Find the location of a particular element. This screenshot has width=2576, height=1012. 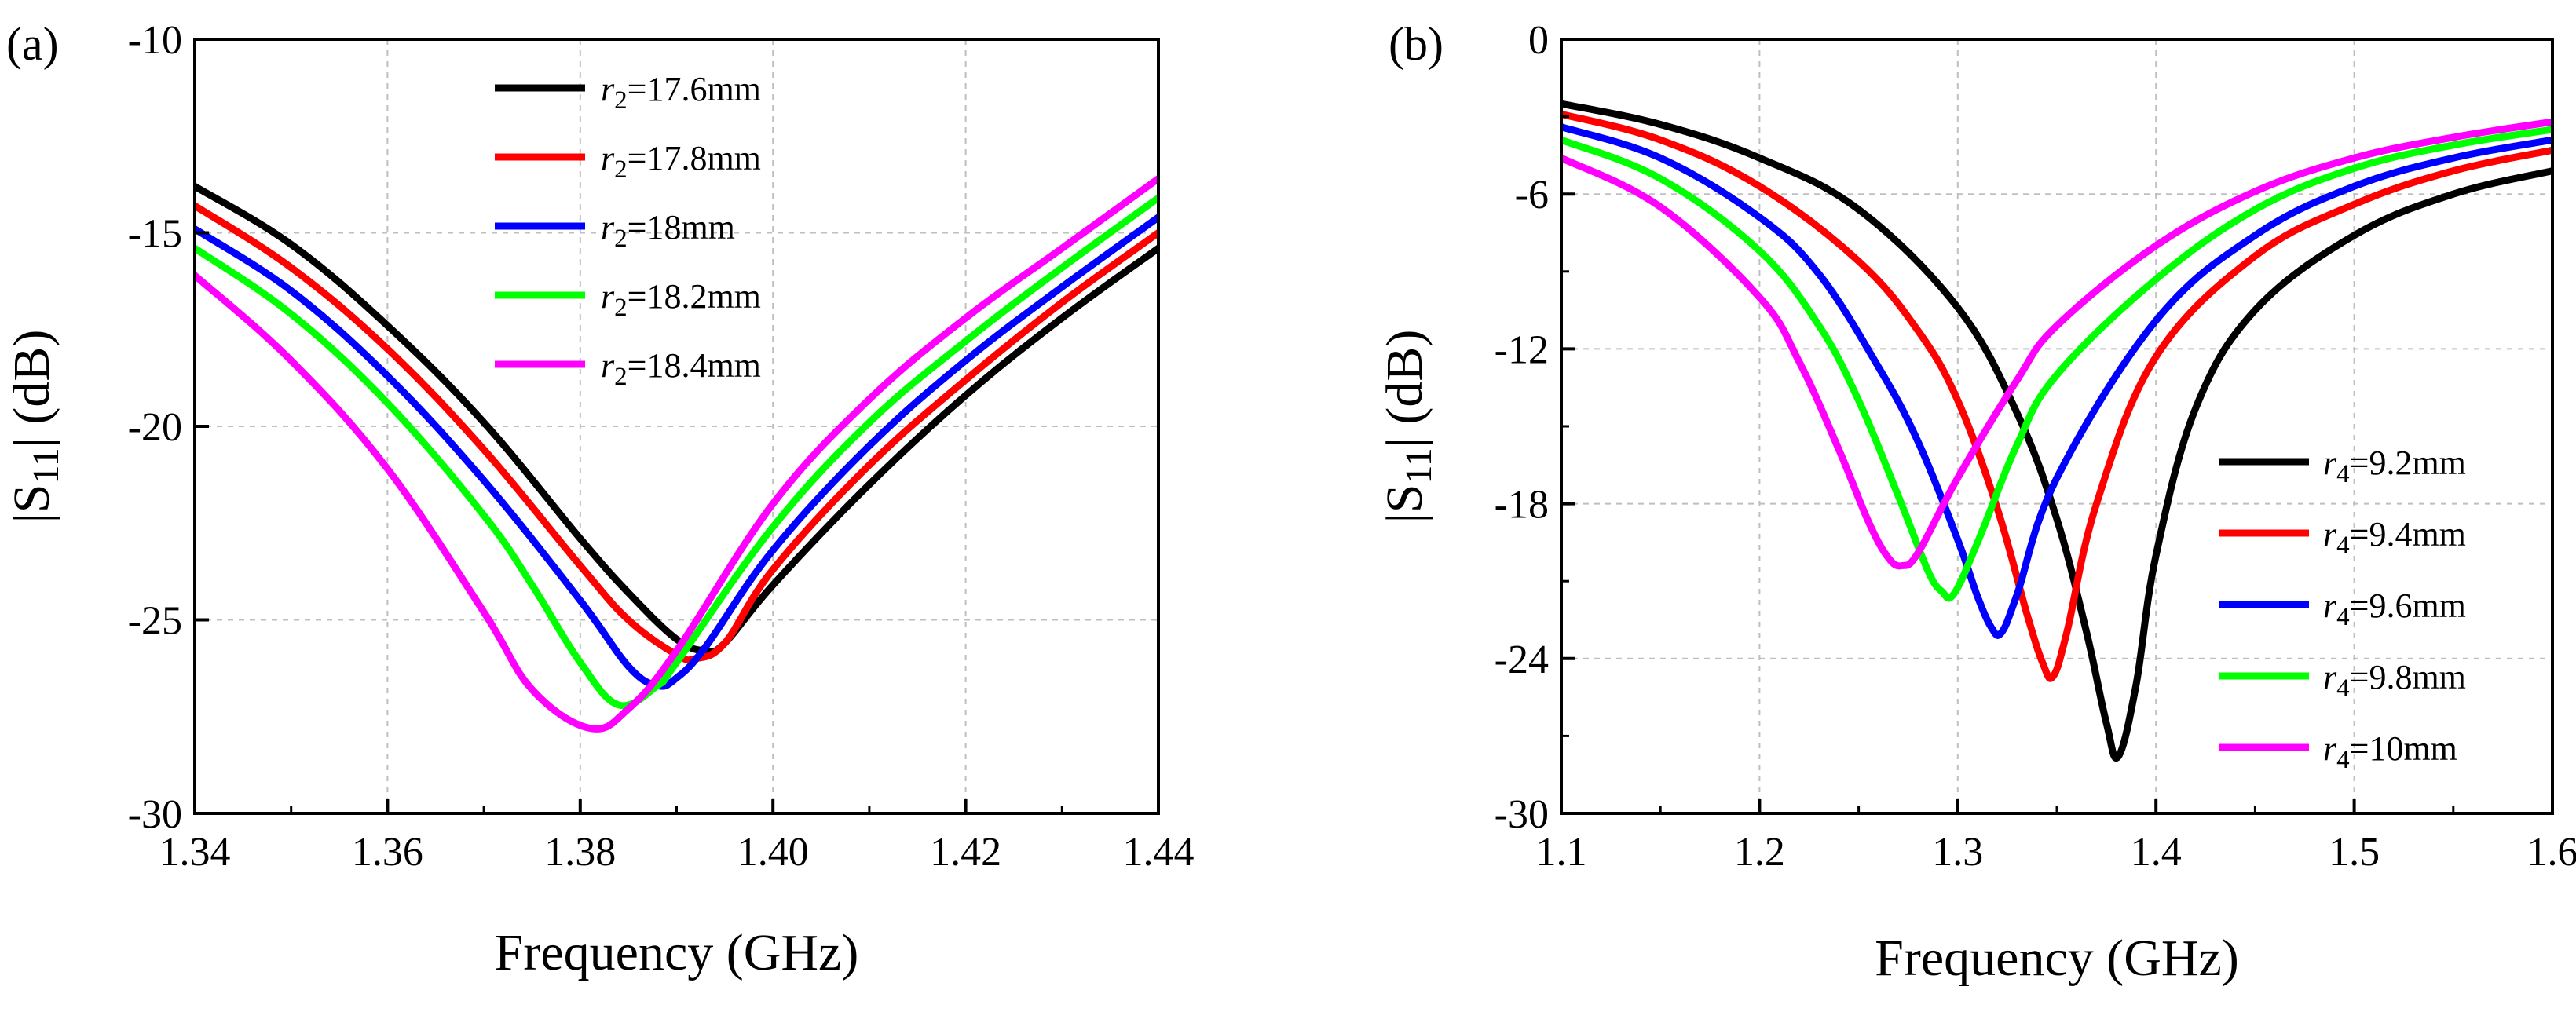

legend-entry: r4=9.8mm is located at coordinates (2394, 680).